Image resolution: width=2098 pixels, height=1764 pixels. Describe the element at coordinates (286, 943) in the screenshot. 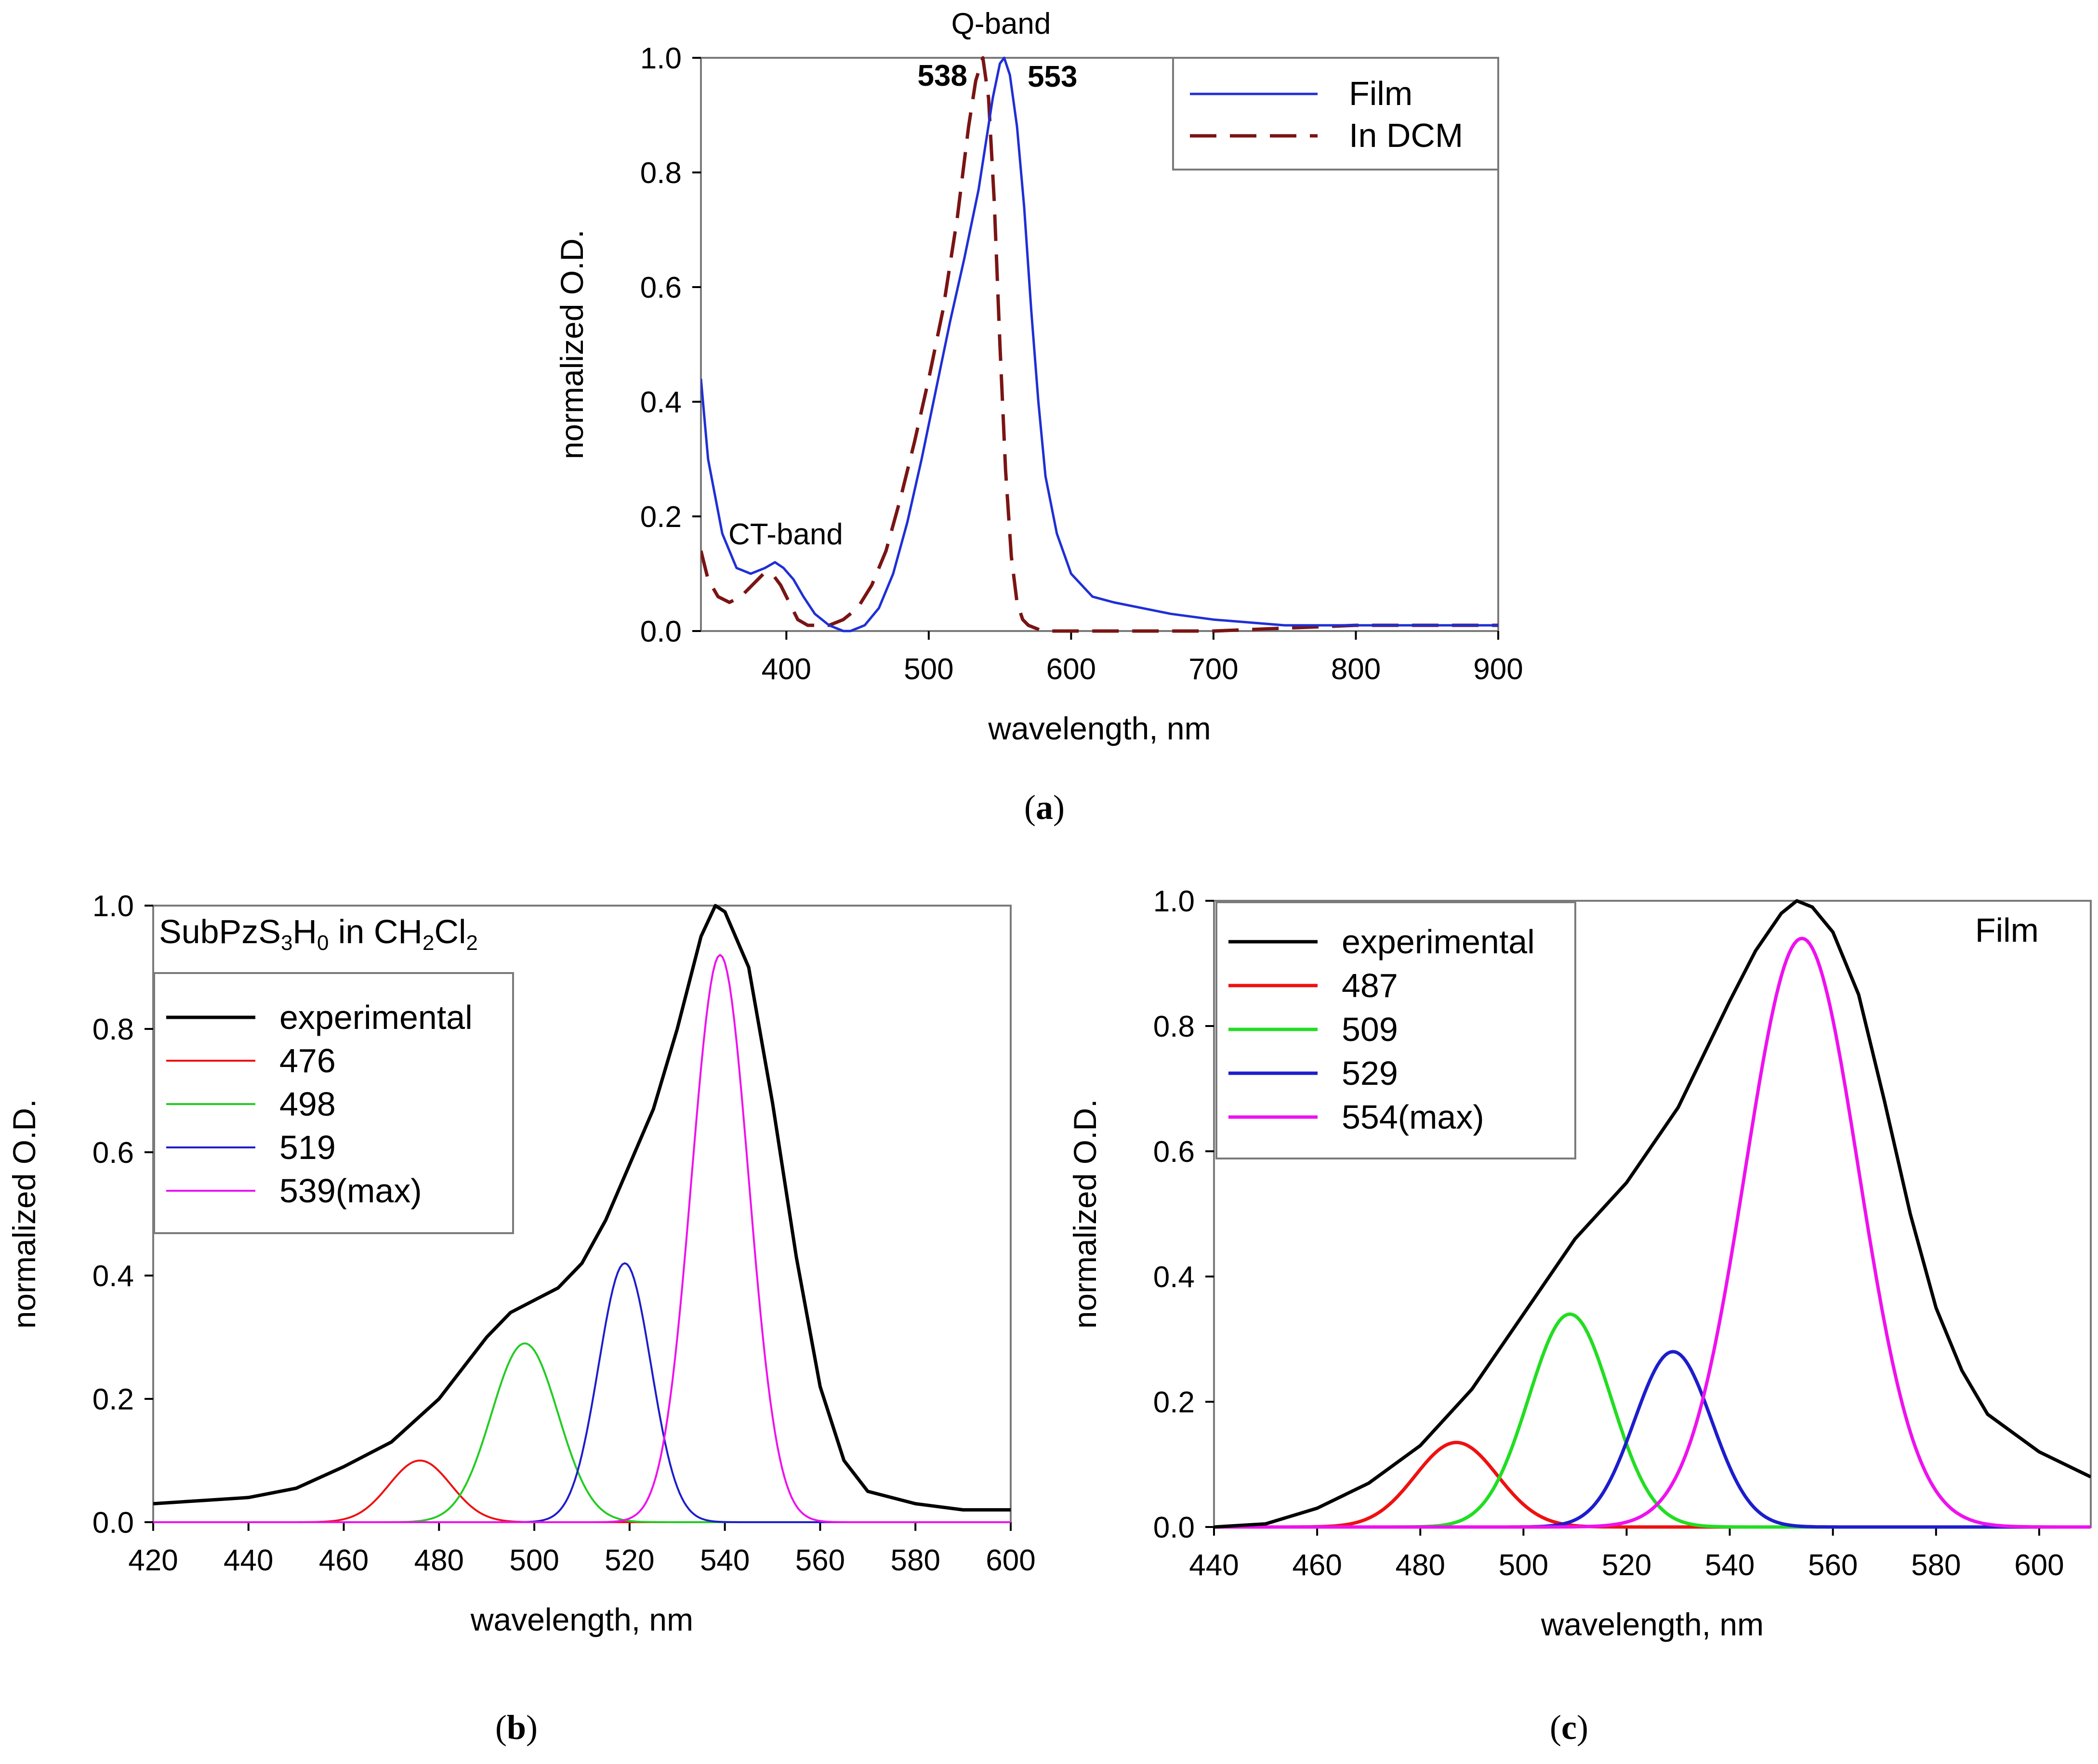

I see `subscript: 3` at that location.